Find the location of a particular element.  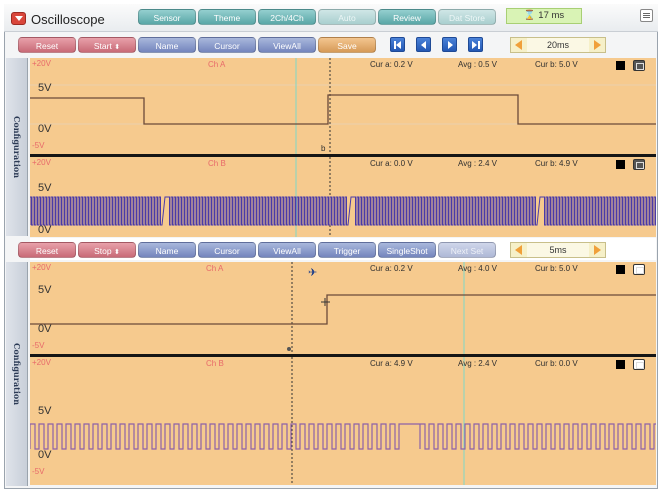

ch-b-visibility-toggle is located at coordinates (639, 164).